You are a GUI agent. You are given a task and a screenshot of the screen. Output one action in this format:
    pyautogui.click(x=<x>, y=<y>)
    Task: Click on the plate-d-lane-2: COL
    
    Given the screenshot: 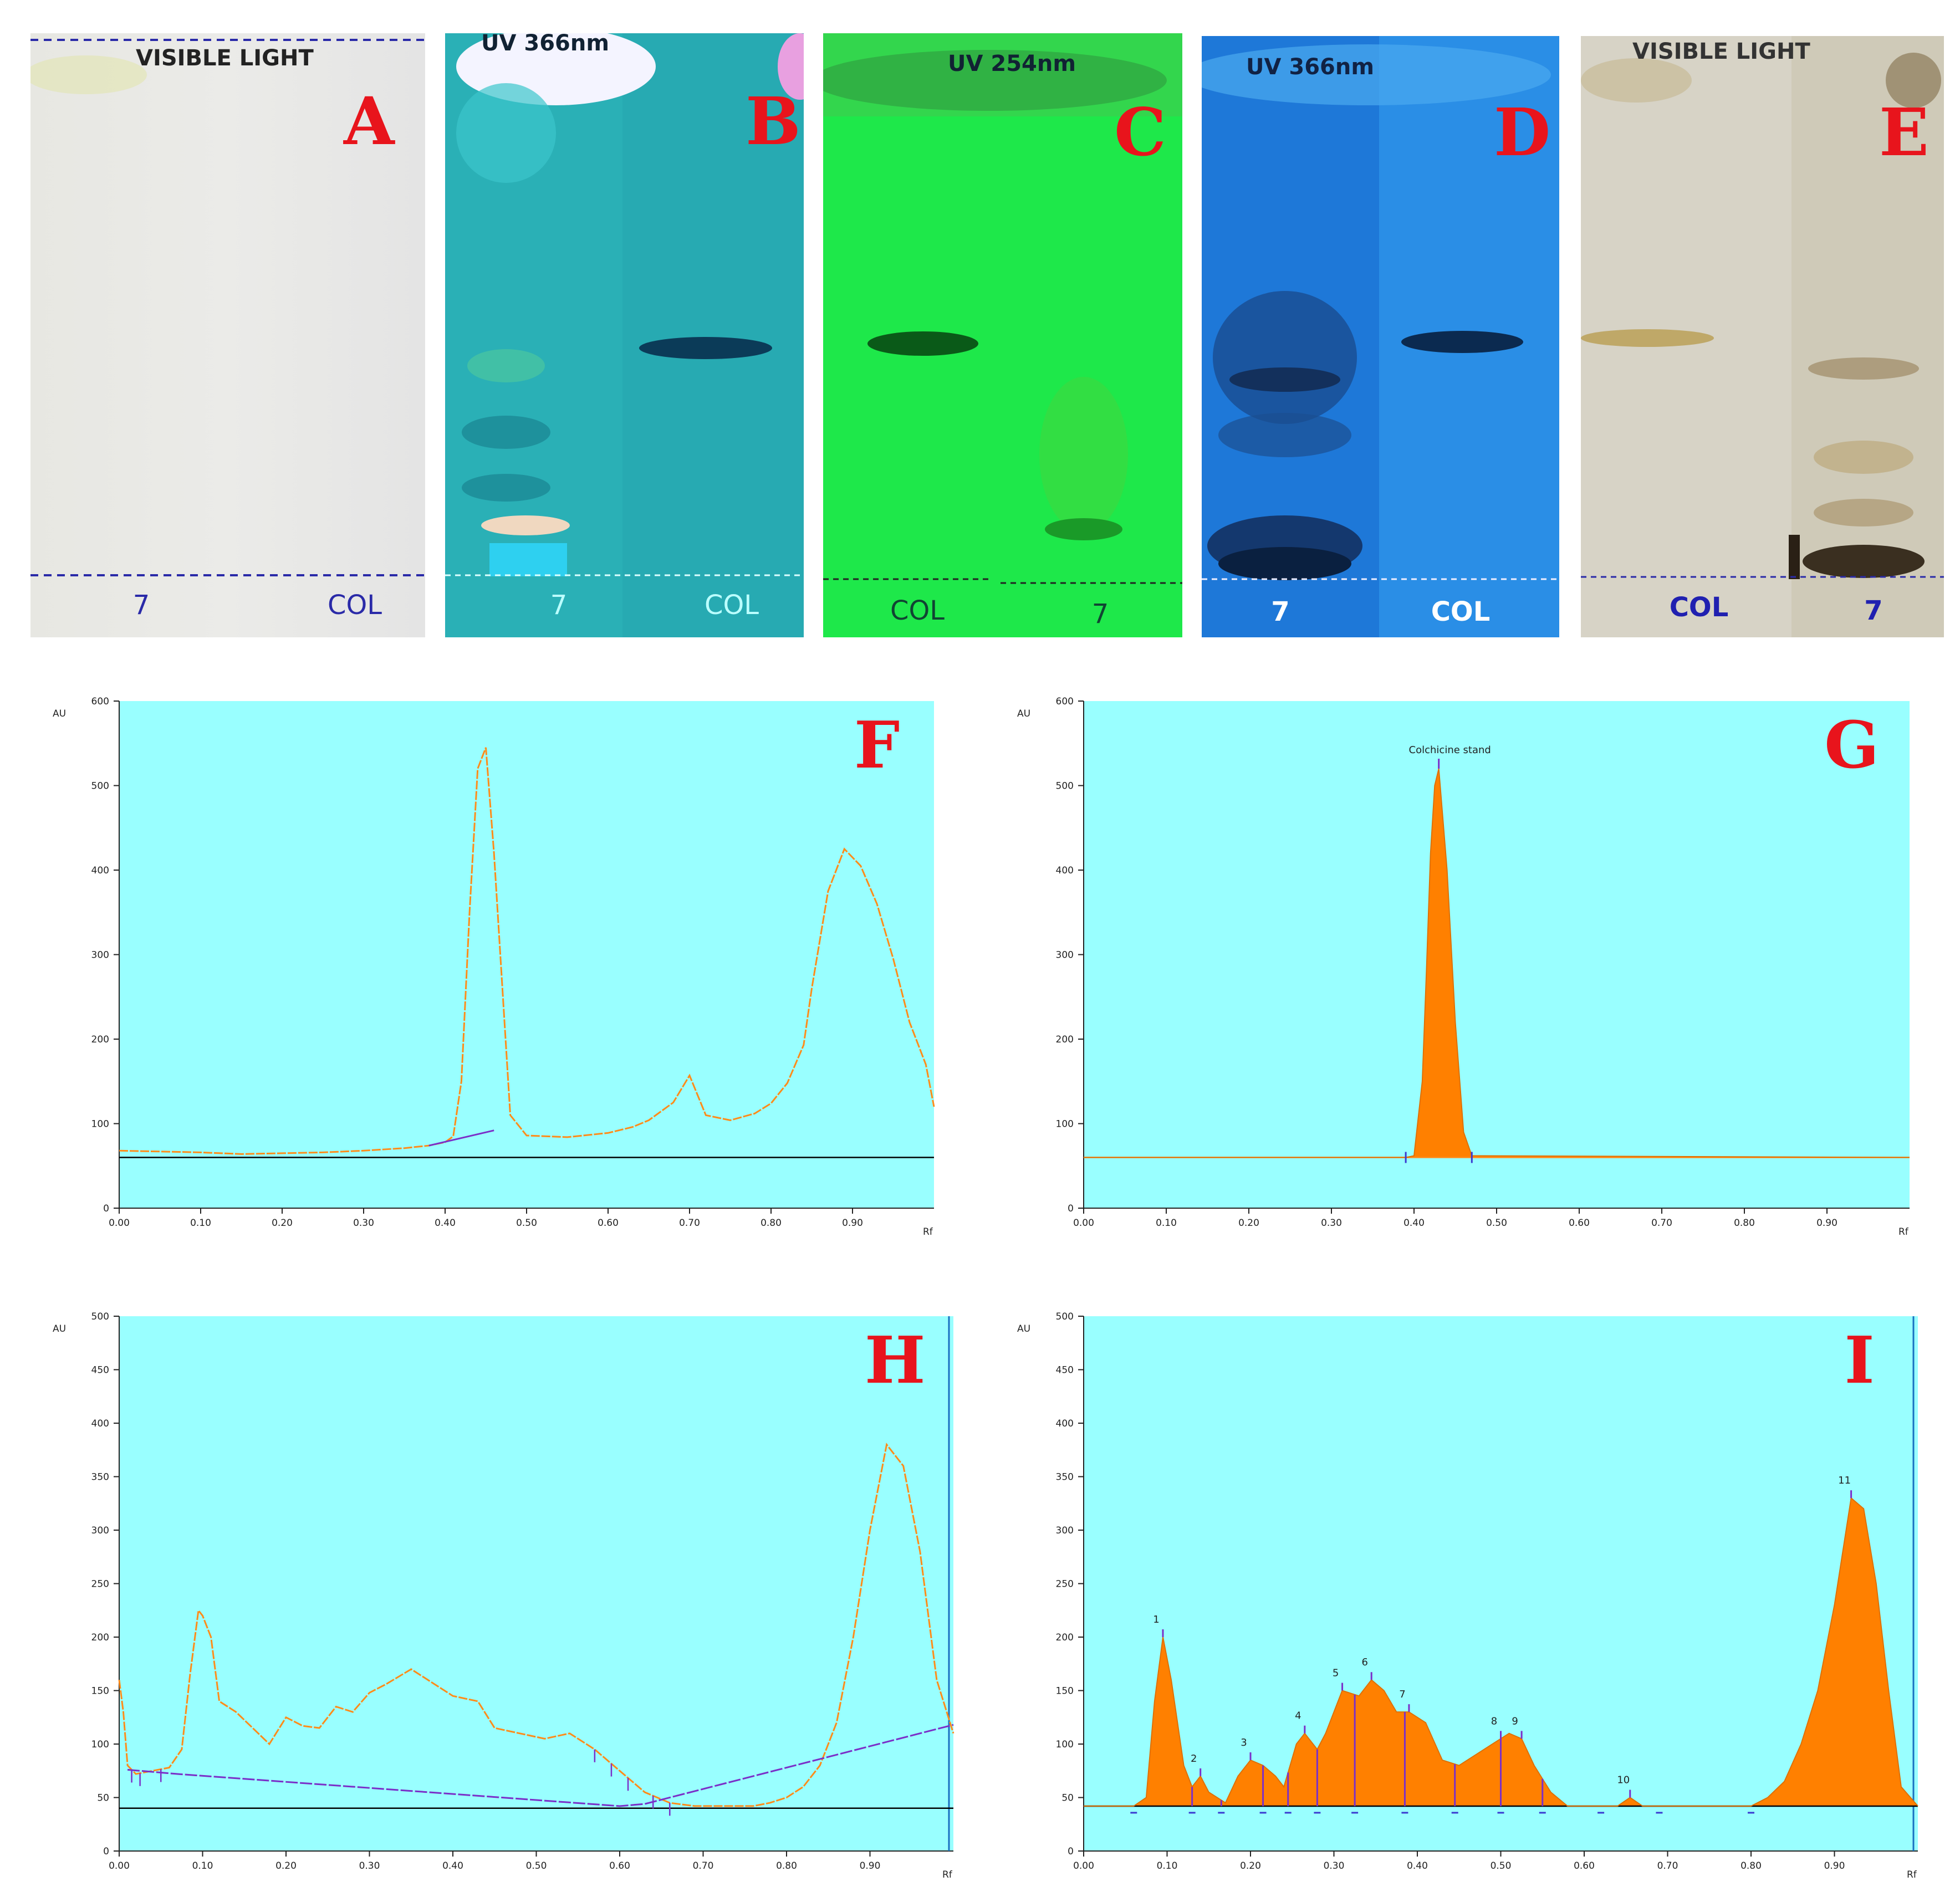 What is the action you would take?
    pyautogui.click(x=1461, y=611)
    